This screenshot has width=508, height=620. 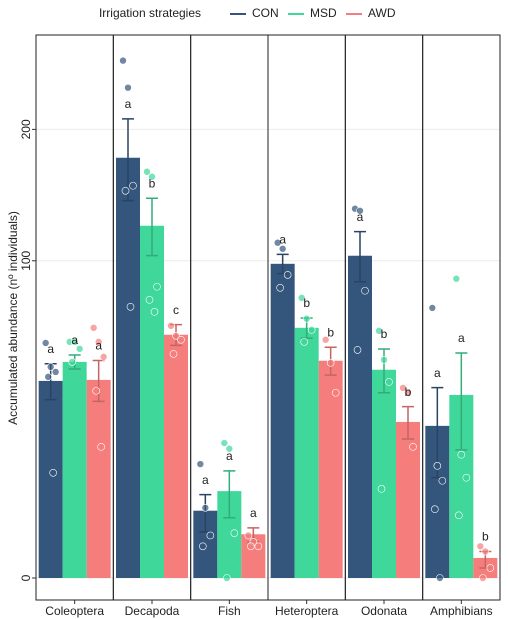 I want to click on y-axis-label: Accumulated abundance (nº individuals), so click(x=13, y=318).